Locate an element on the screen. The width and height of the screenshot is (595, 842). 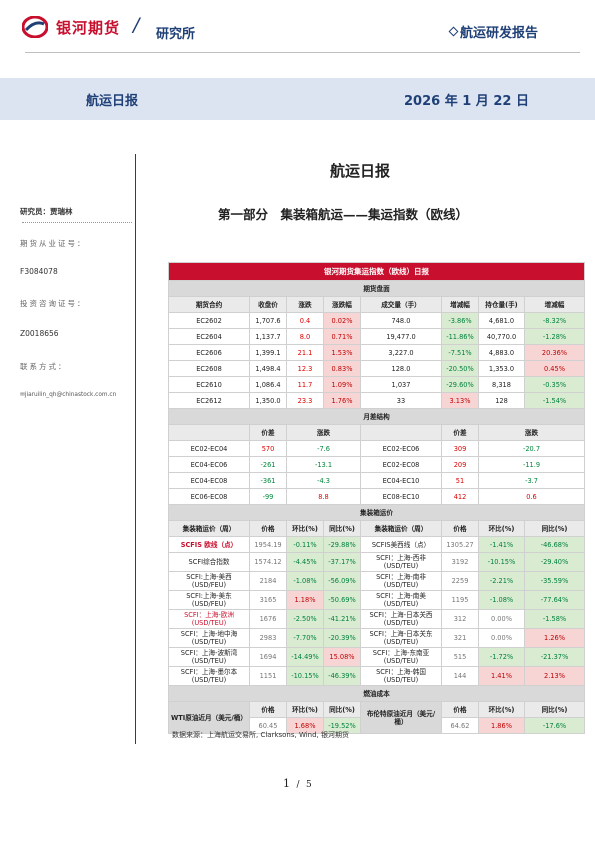
freight-route: SCFI：上海-日本关西(USD/TEU) is located at coordinates (401, 619).